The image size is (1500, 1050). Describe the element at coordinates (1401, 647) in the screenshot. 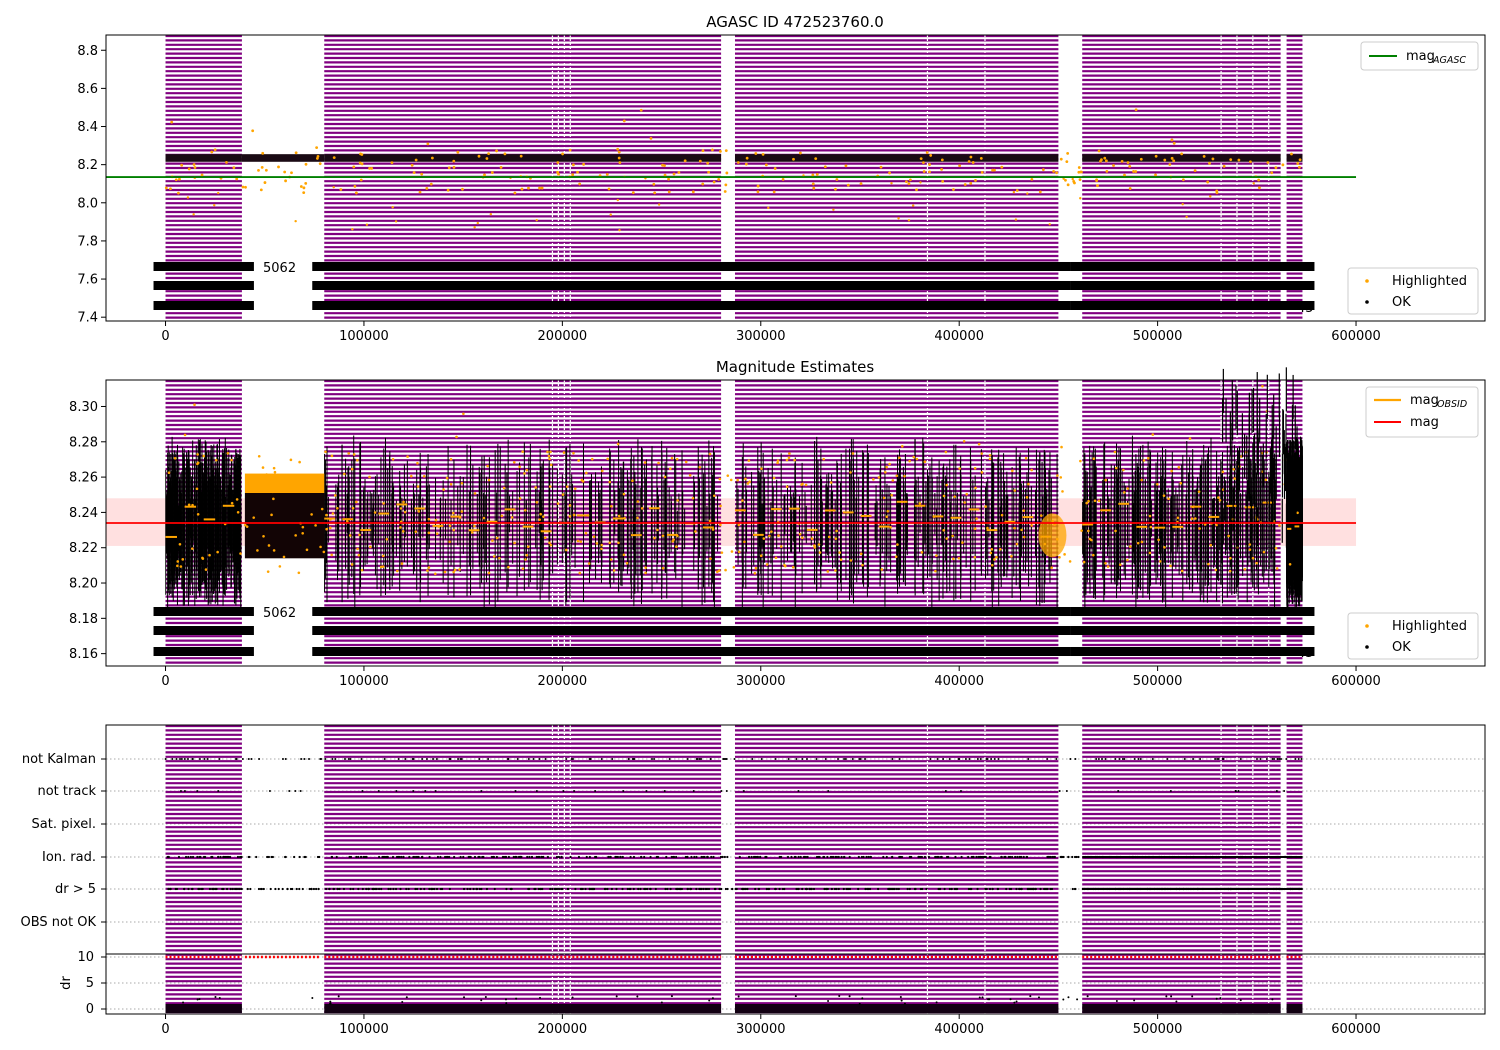

I see `legend-label-ok-2: OK` at that location.